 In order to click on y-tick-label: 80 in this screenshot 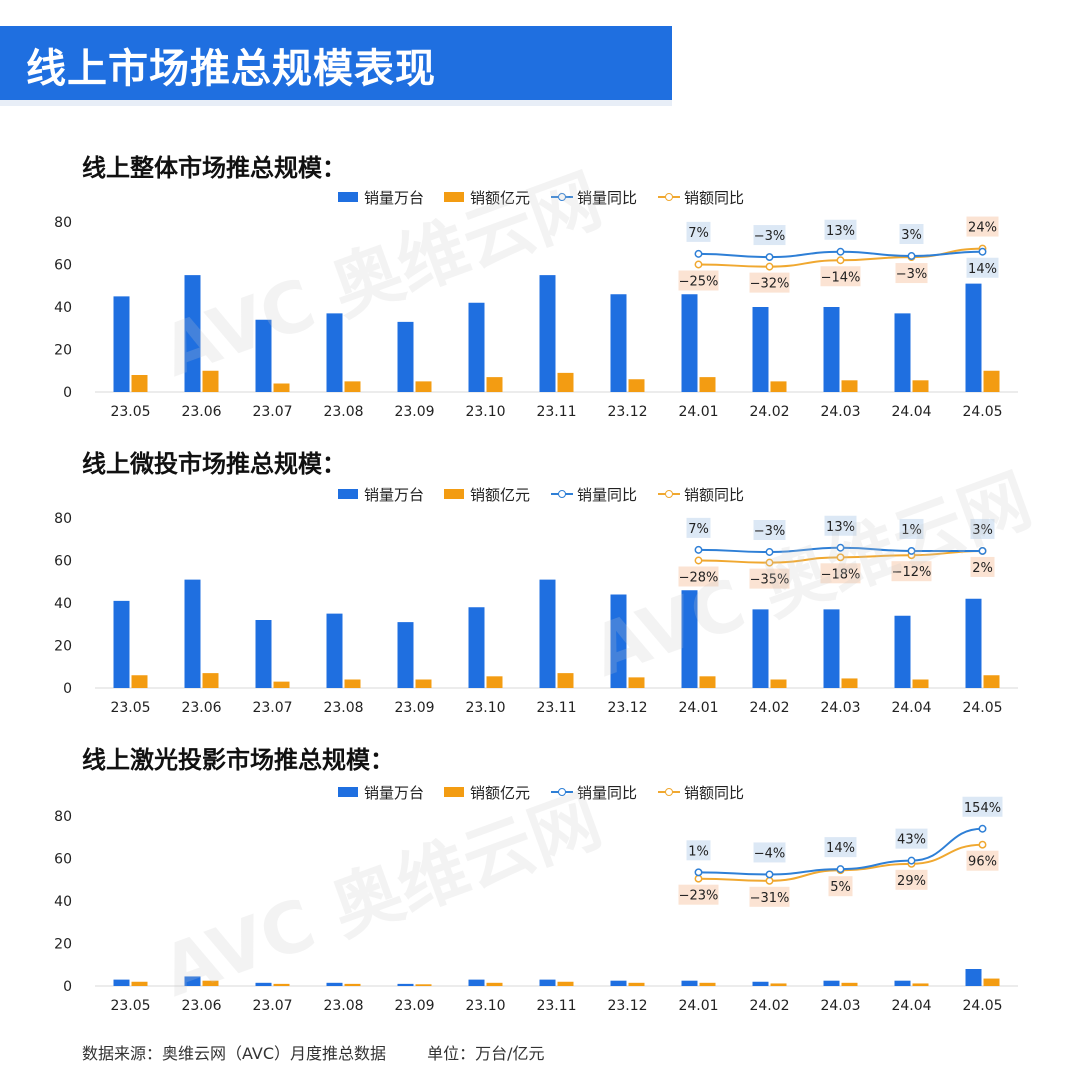, I will do `click(63, 223)`.